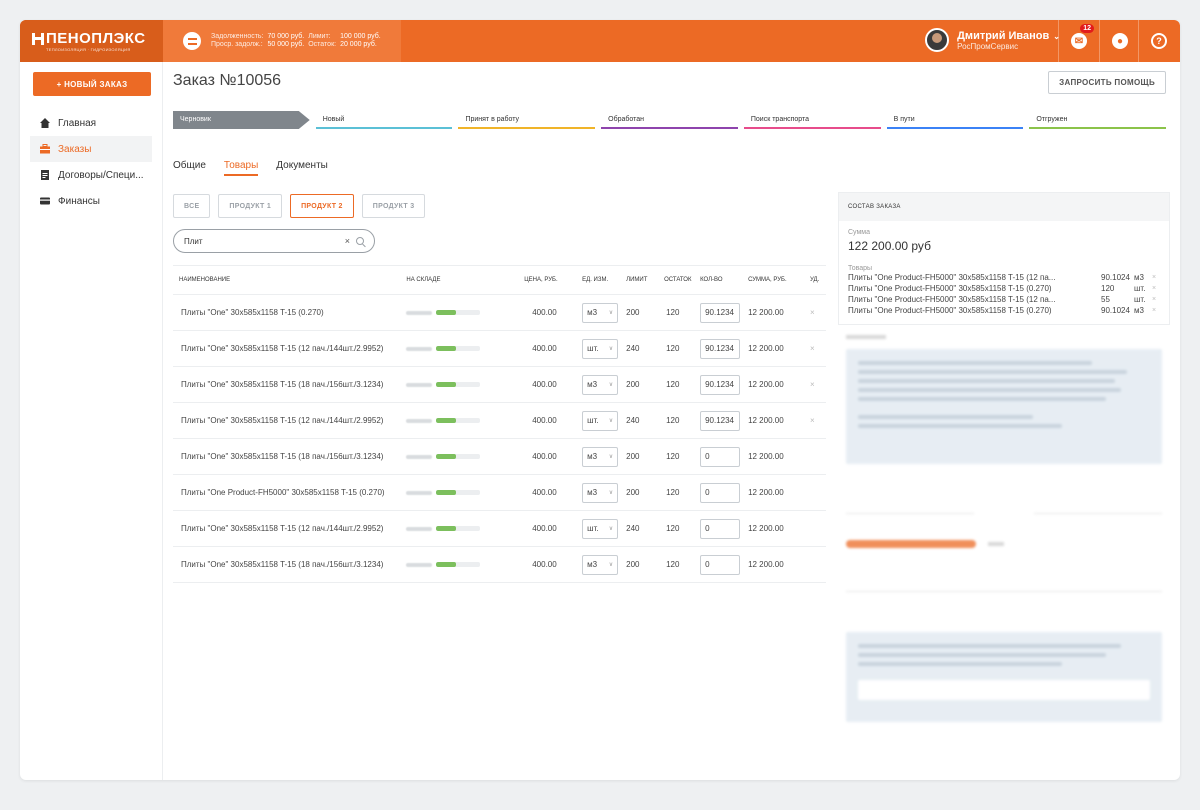 Image resolution: width=1200 pixels, height=810 pixels. I want to click on chevron-down-icon: ∨, so click(611, 385).